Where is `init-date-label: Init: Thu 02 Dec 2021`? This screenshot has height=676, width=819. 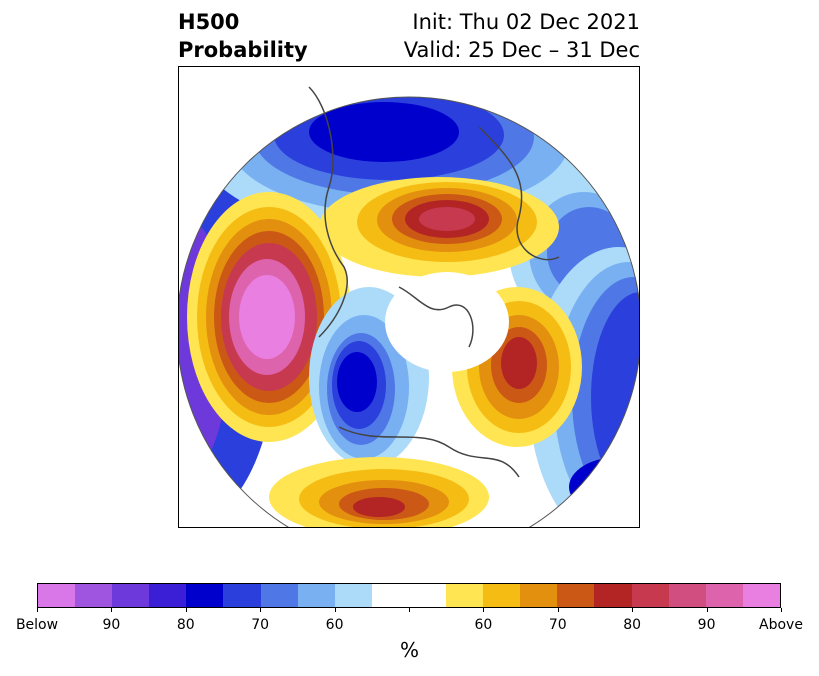 init-date-label: Init: Thu 02 Dec 2021 is located at coordinates (526, 22).